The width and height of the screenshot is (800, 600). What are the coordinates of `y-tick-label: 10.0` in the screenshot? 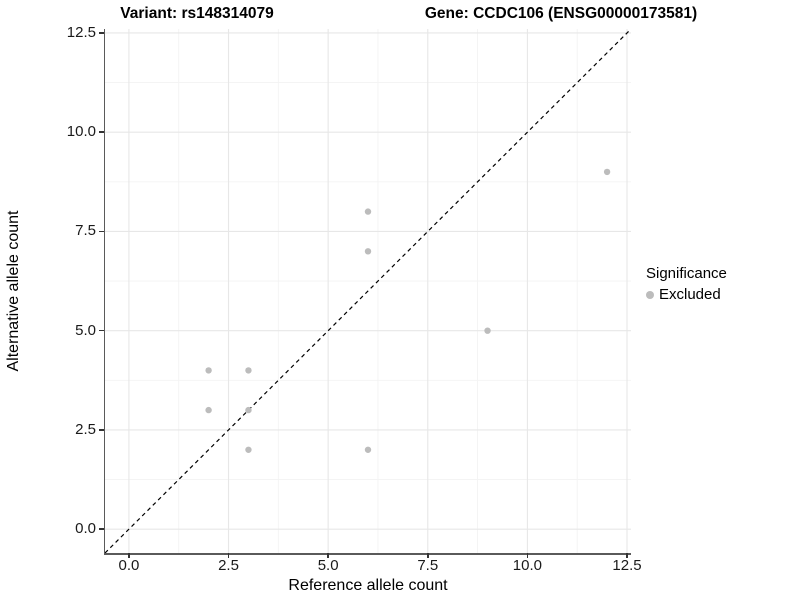 It's located at (81, 132).